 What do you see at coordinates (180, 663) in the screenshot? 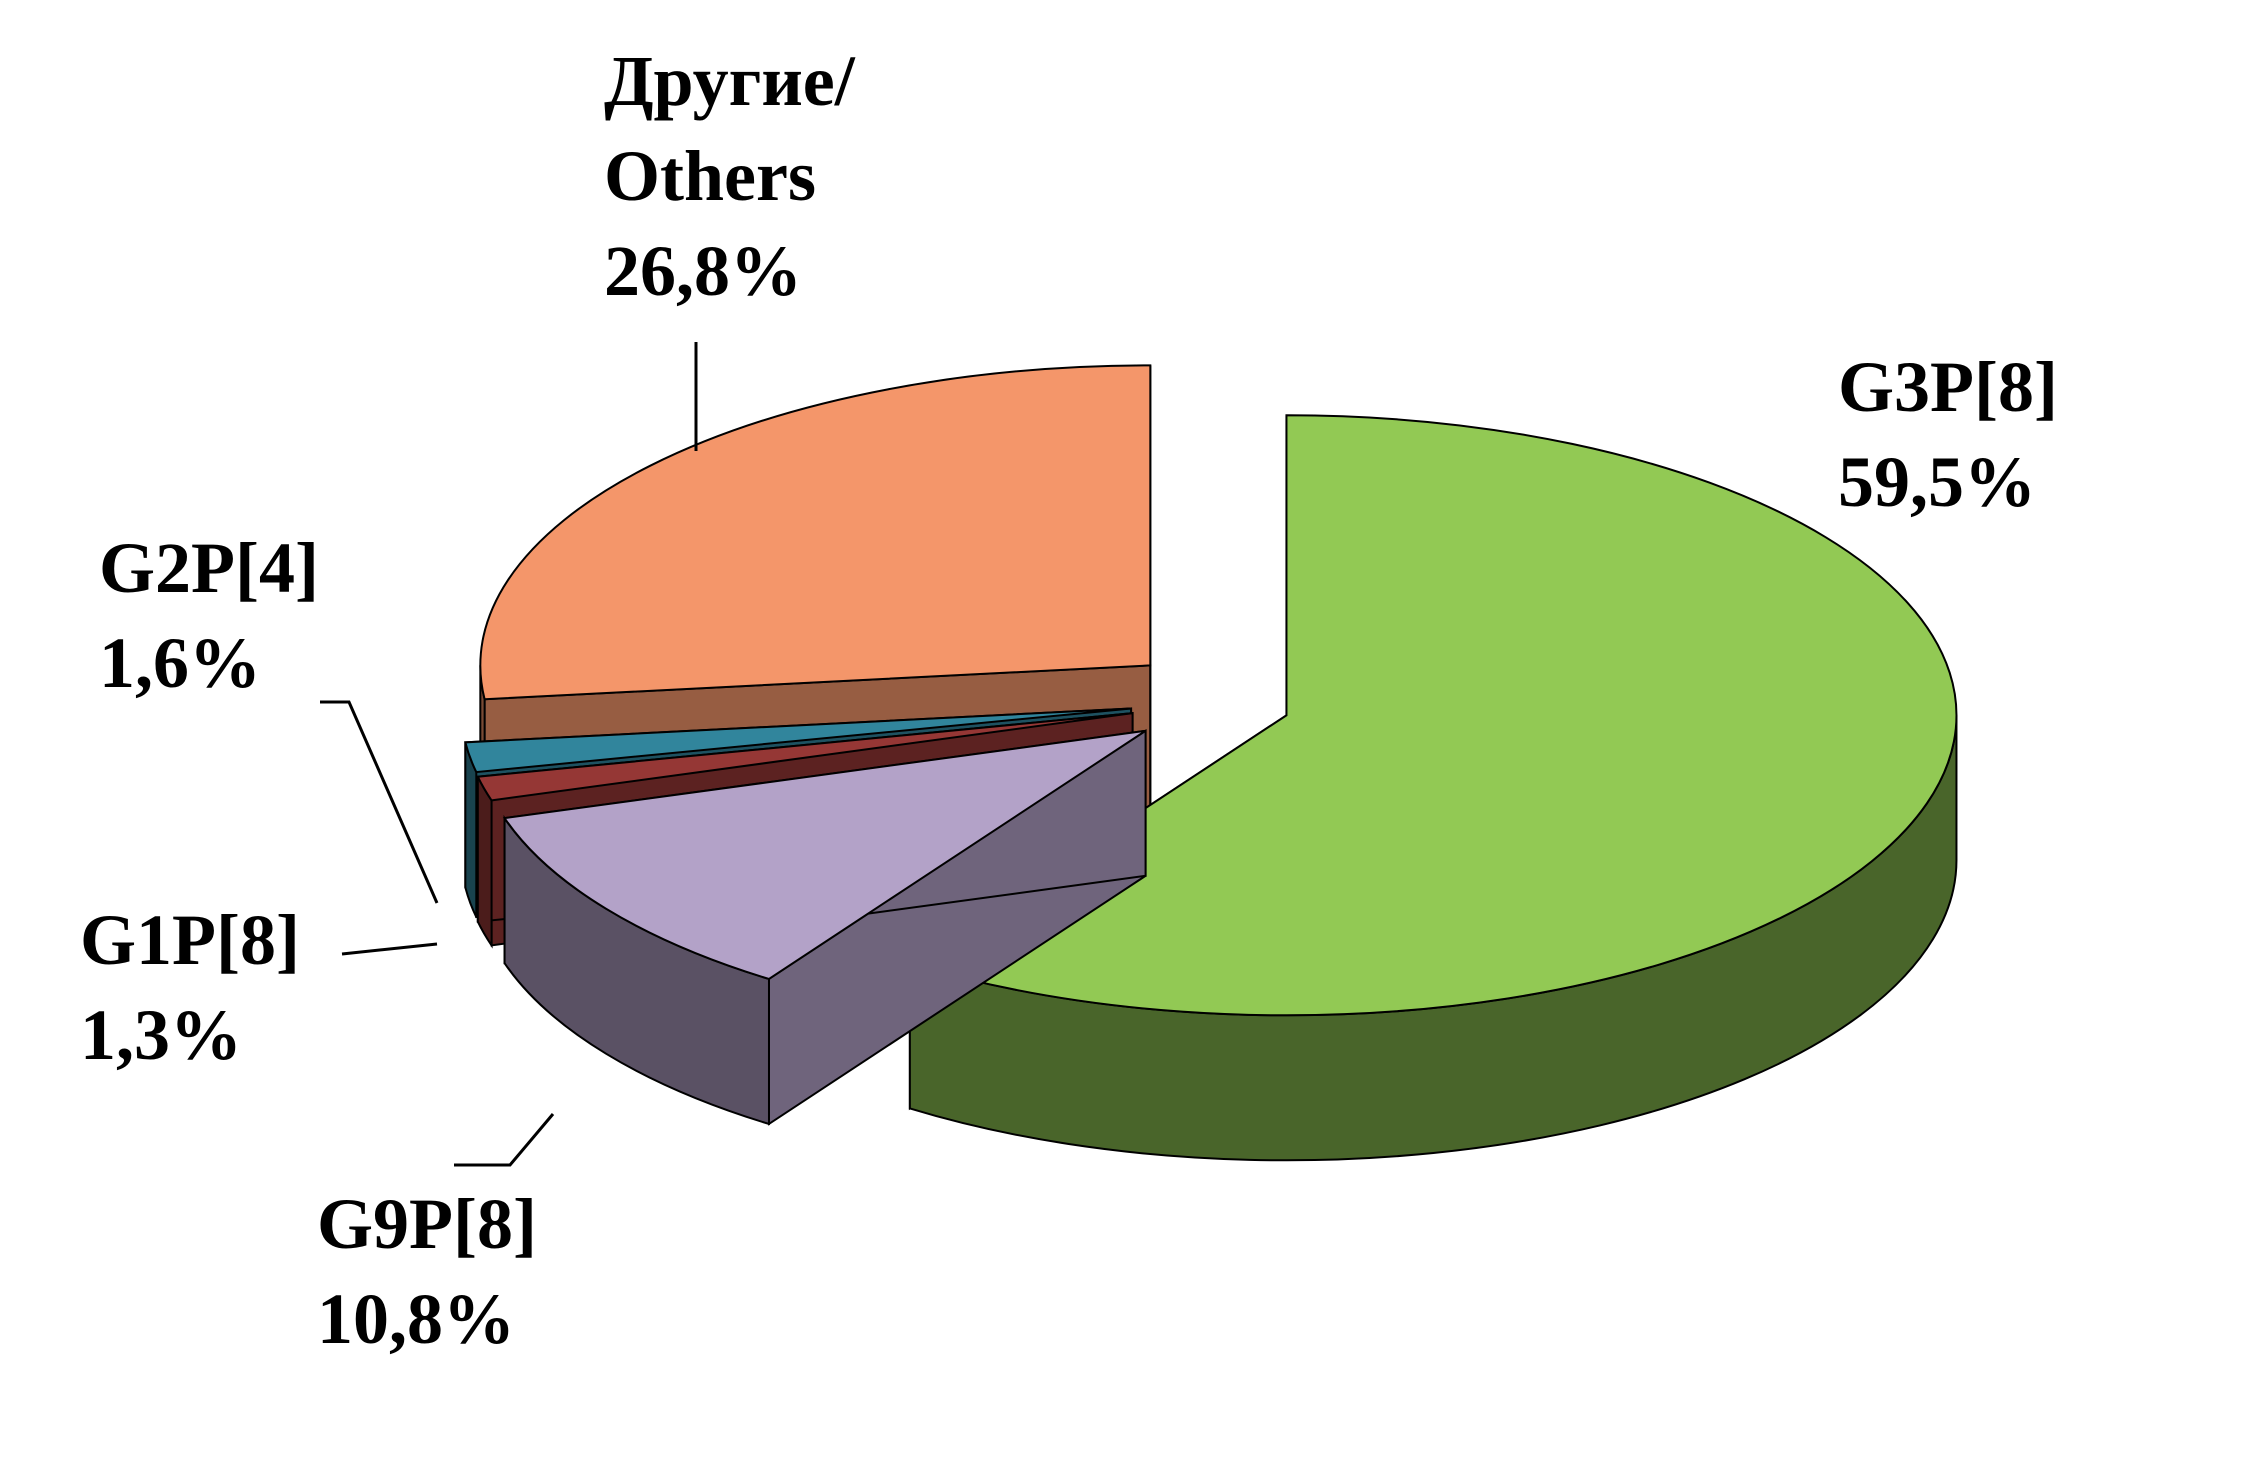
I see `value-label: 1,6%` at bounding box center [180, 663].